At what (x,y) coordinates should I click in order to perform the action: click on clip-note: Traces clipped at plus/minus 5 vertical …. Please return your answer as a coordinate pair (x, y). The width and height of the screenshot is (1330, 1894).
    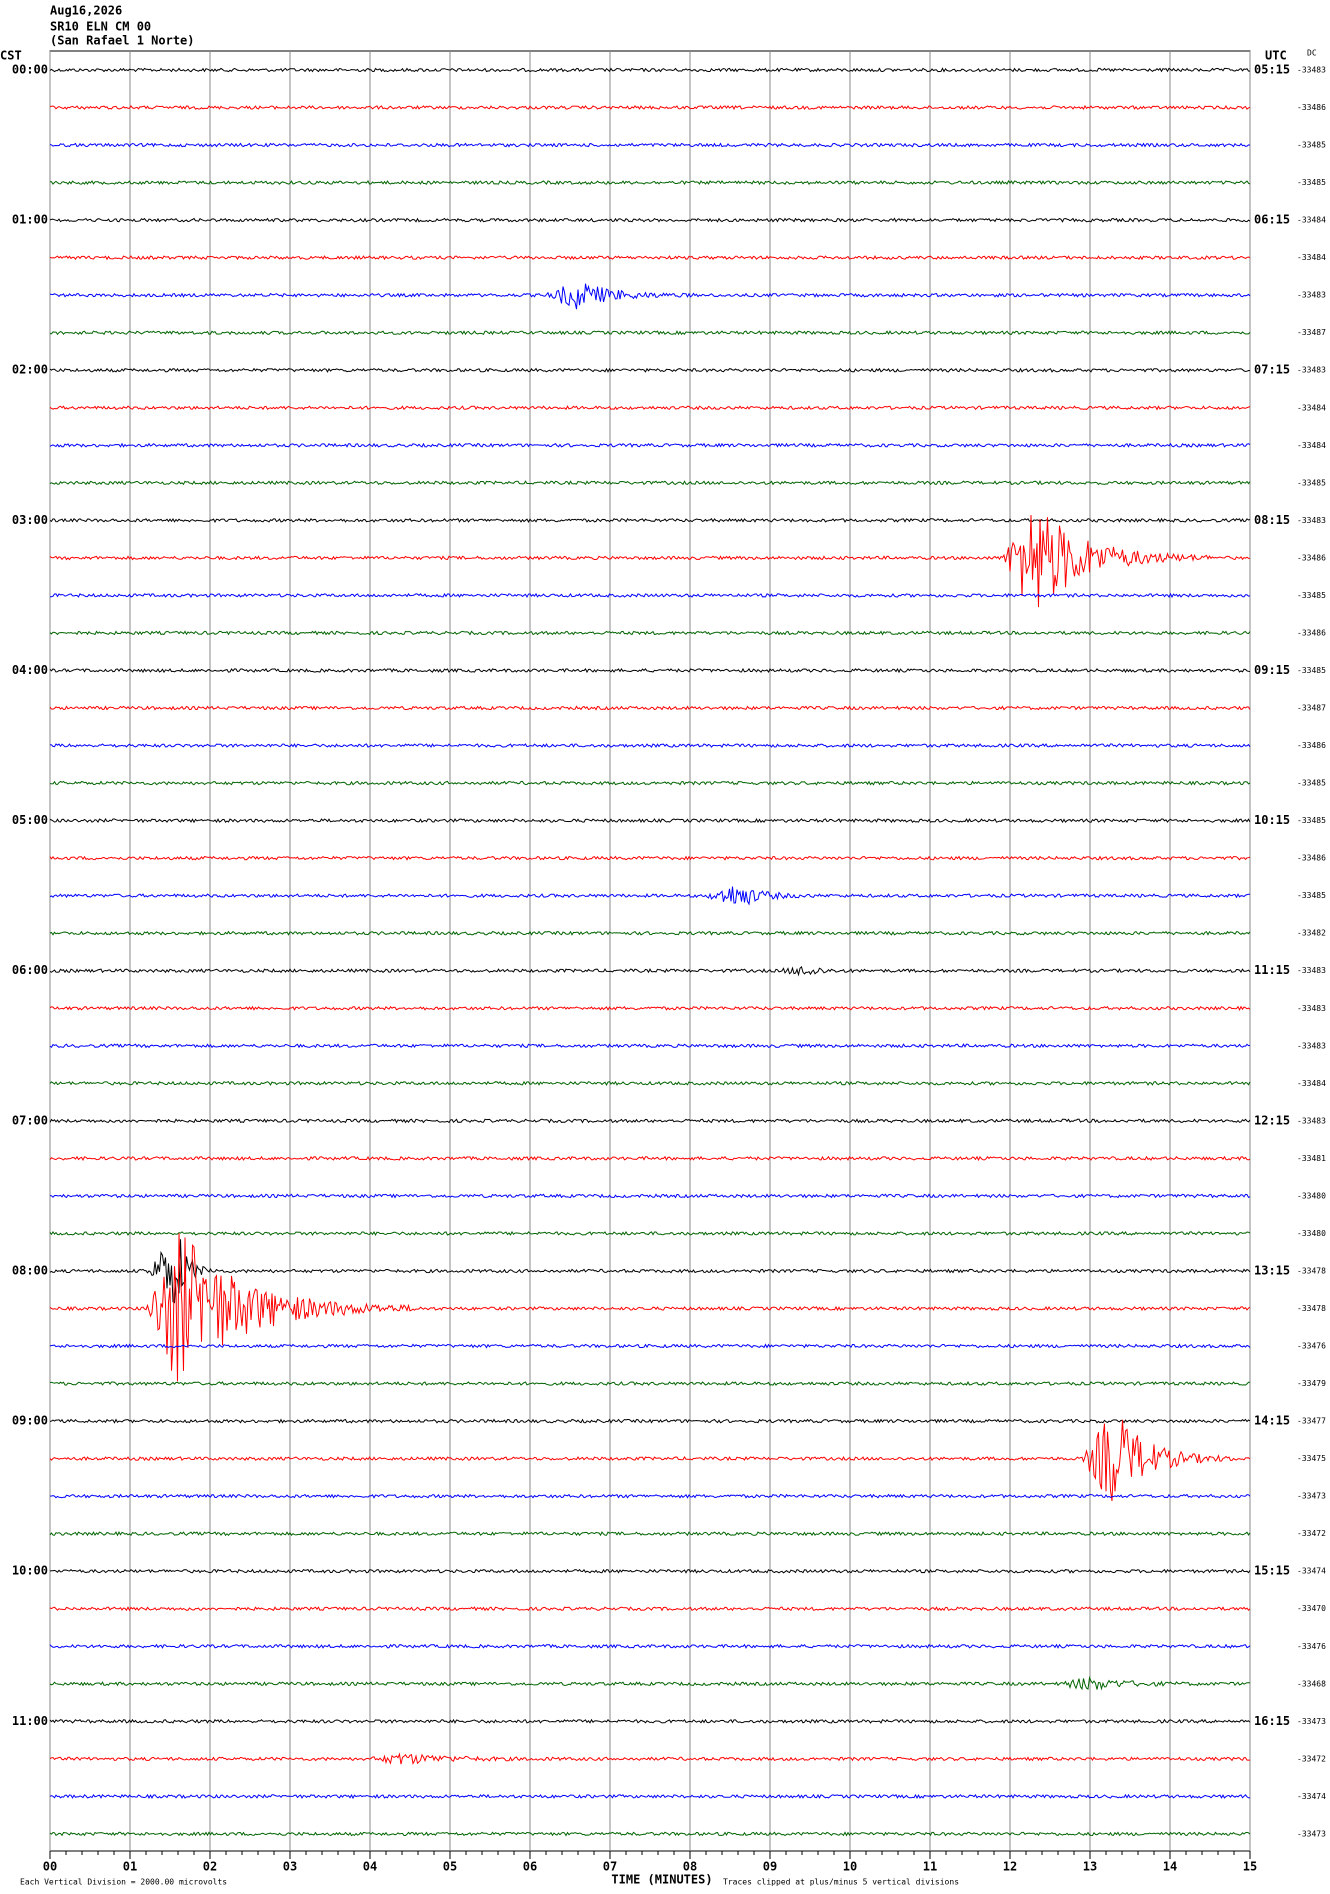
    Looking at the image, I should click on (841, 1882).